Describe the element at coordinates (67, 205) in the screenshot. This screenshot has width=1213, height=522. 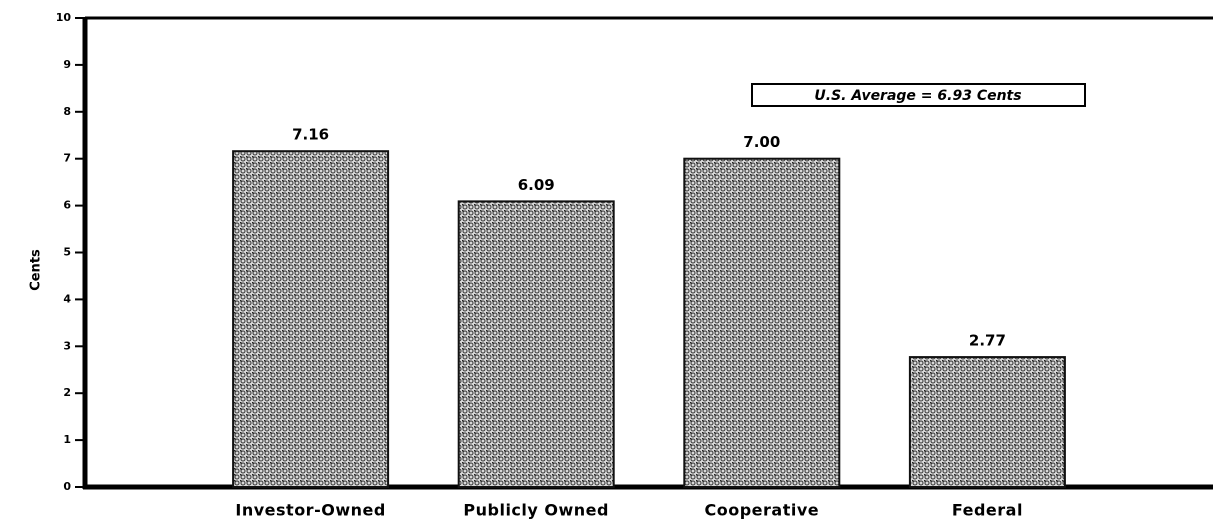
I see `y-tick-label: 6` at that location.